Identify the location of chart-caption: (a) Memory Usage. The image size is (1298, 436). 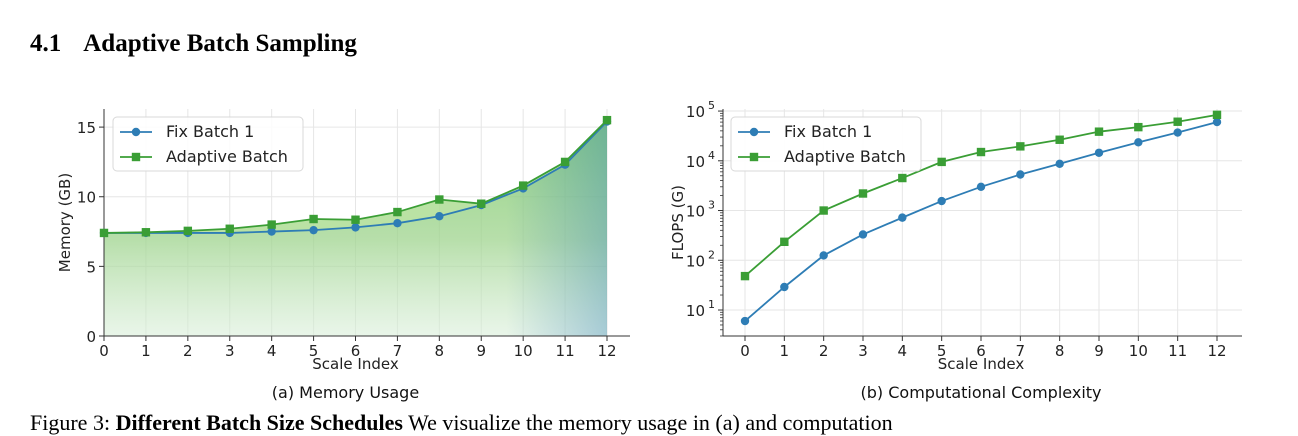
(345, 392).